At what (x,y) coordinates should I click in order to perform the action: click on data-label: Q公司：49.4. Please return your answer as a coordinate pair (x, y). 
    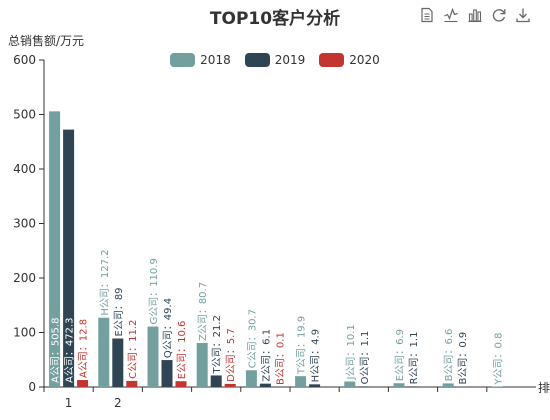
    Looking at the image, I should click on (168, 328).